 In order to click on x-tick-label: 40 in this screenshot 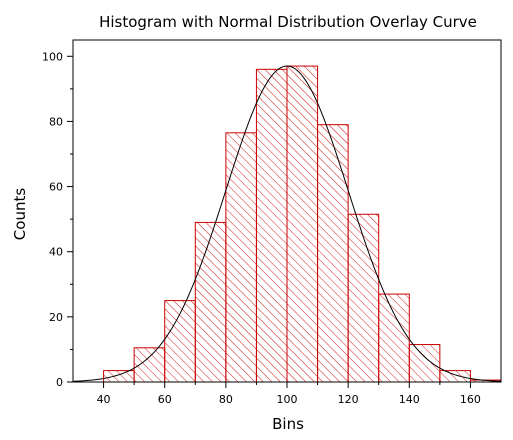, I will do `click(104, 399)`.